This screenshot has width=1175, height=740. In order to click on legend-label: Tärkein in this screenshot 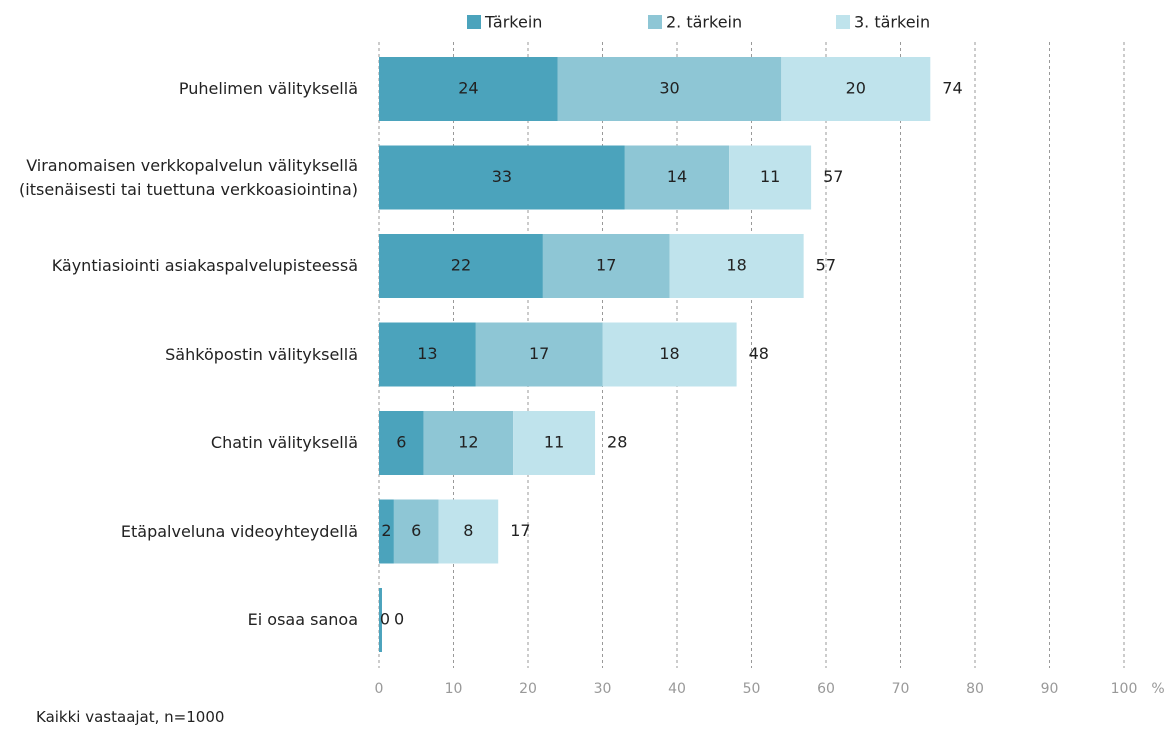, I will do `click(513, 22)`.